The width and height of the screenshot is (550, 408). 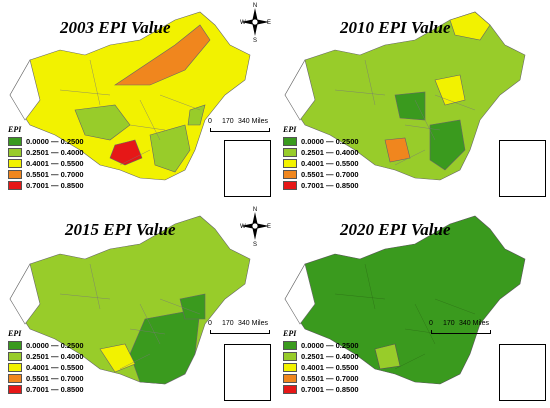 What do you see at coordinates (395, 27) in the screenshot?
I see `map-title: 2010 EPI Value` at bounding box center [395, 27].